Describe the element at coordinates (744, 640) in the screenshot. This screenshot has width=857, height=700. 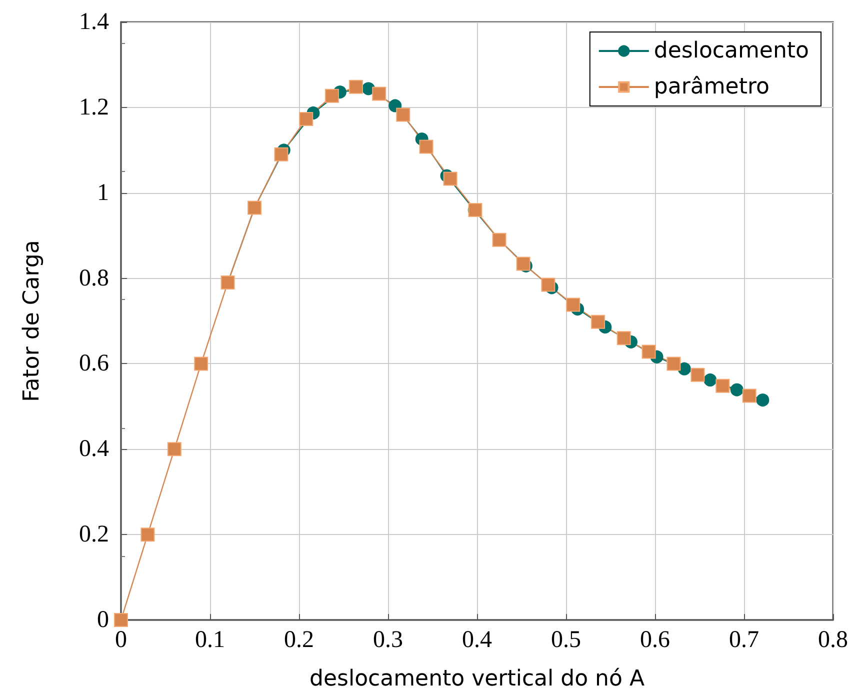
I see `x-tick-label: 0.7` at that location.